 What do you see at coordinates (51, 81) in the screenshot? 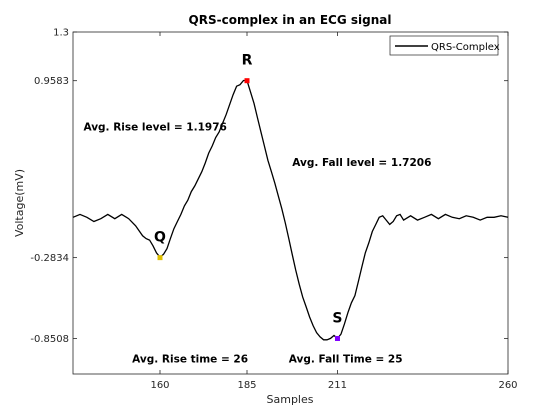
I see `y-tick-label: 0.9583` at bounding box center [51, 81].